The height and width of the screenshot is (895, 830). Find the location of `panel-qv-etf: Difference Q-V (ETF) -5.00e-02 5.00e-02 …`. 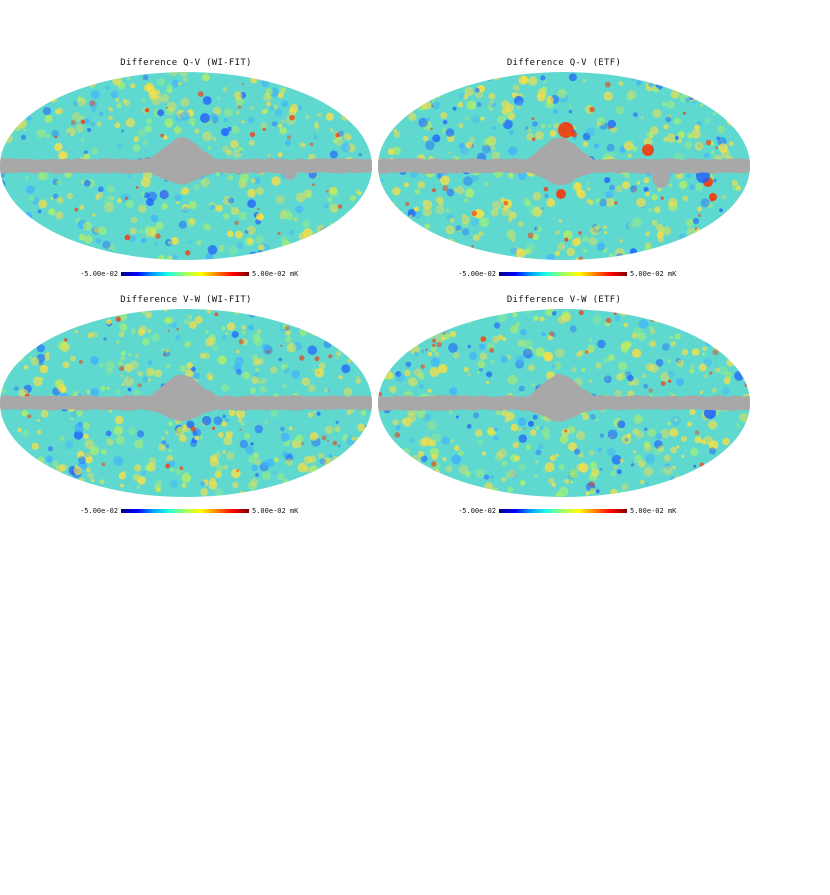

panel-qv-etf: Difference Q-V (ETF) -5.00e-02 5.00e-02 … is located at coordinates (564, 173).